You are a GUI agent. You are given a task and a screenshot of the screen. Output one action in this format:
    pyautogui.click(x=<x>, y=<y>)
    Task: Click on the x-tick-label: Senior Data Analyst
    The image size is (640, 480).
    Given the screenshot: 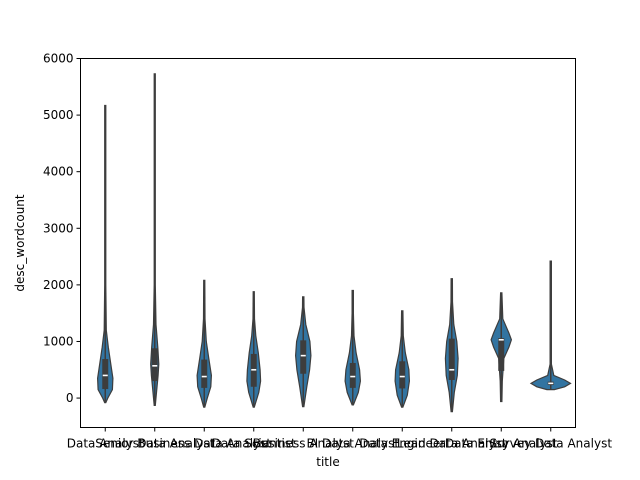 What is the action you would take?
    pyautogui.click(x=154, y=444)
    